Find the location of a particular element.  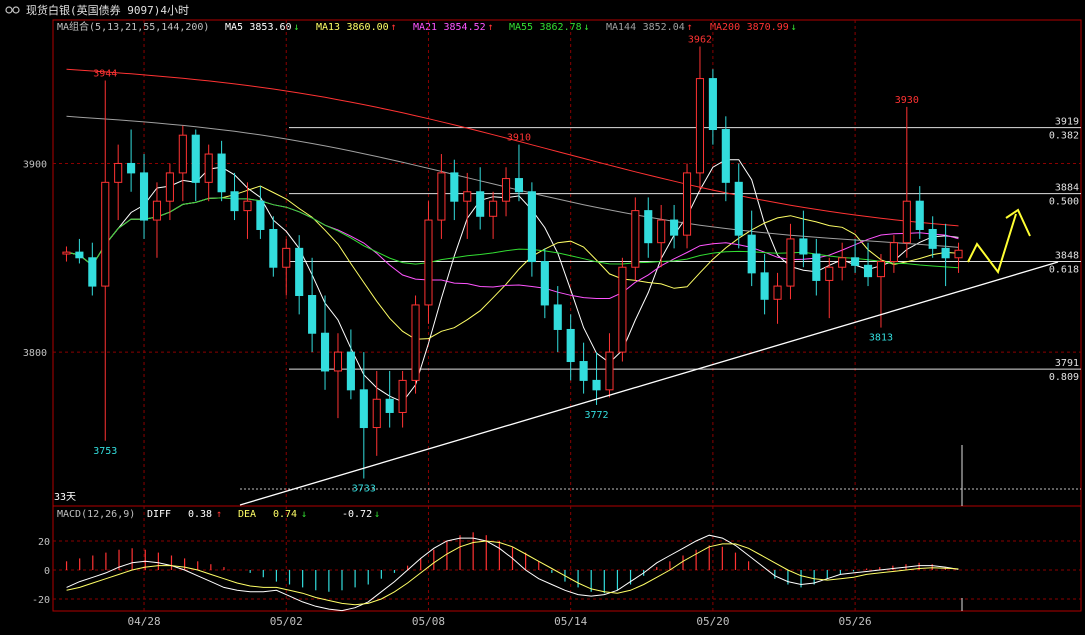

ma-legend-item-ma144: MA144 3852.04 ↑ is located at coordinates (649, 27).